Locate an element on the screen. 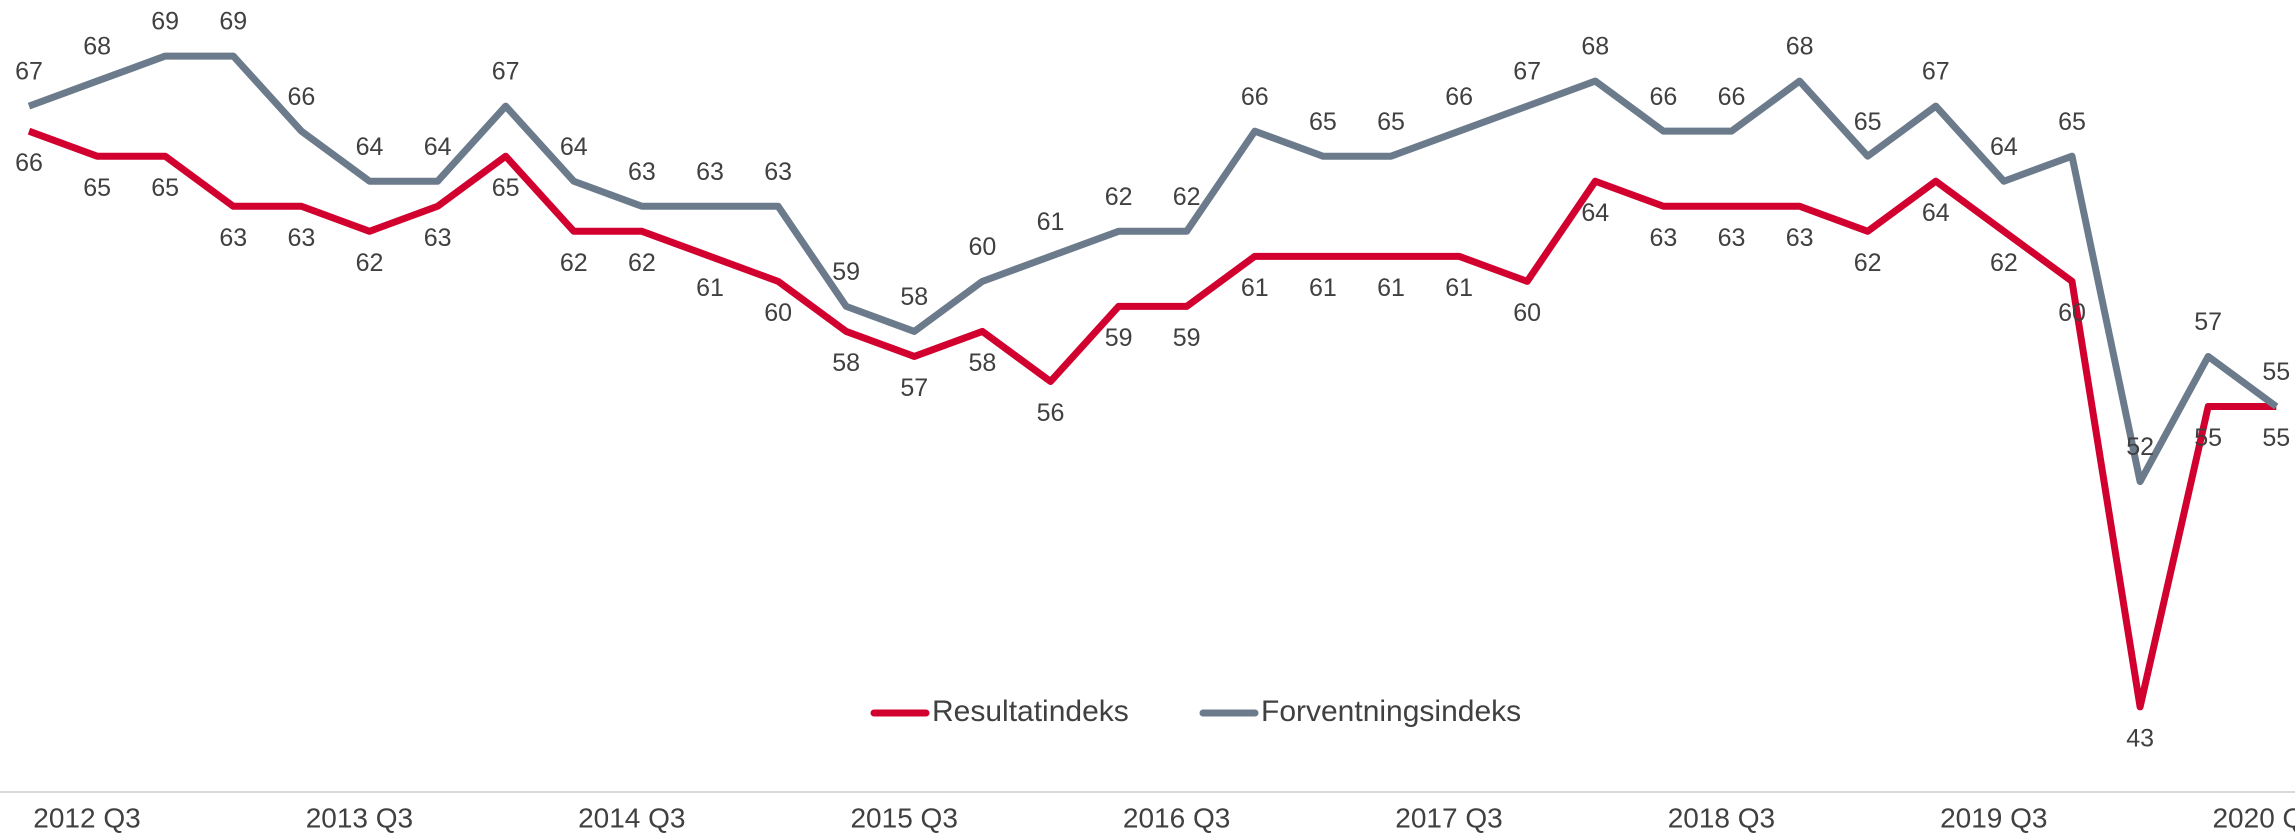 The width and height of the screenshot is (2295, 837). x-tick-label: 2017 Q3 is located at coordinates (1448, 817).